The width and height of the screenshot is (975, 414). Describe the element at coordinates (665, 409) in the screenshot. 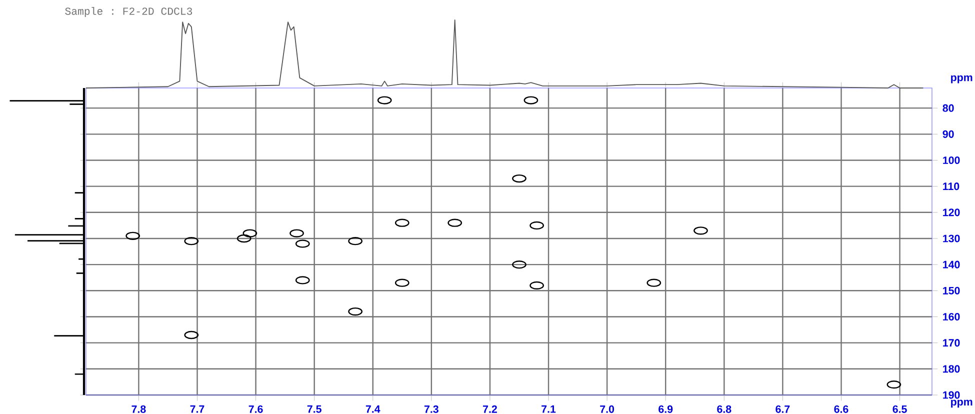

I see `x-tick-label: 6.9` at that location.